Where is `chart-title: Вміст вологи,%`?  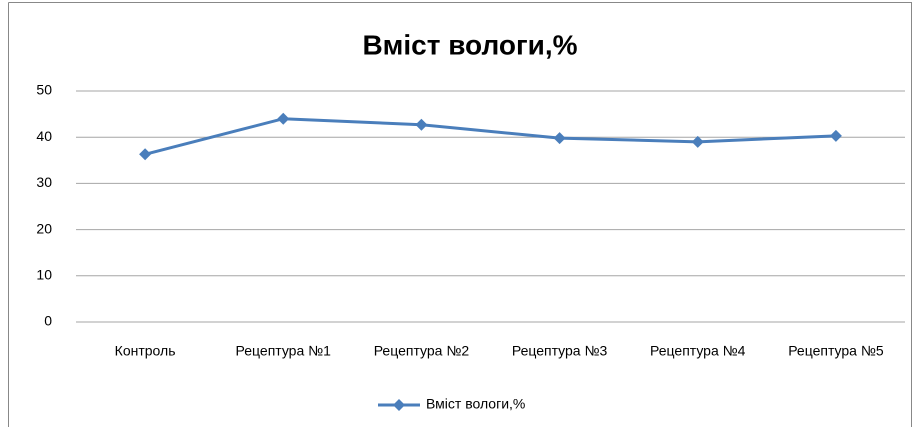 chart-title: Вміст вологи,% is located at coordinates (469, 44).